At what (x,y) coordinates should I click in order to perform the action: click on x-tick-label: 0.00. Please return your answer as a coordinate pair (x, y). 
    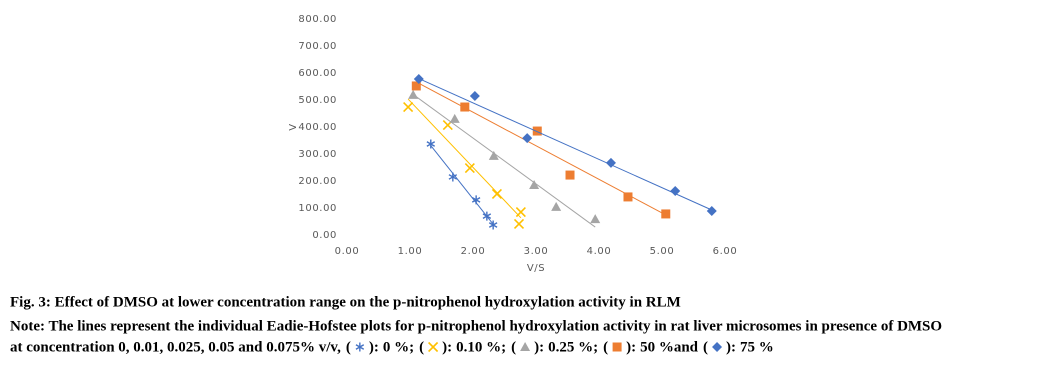
    Looking at the image, I should click on (347, 251).